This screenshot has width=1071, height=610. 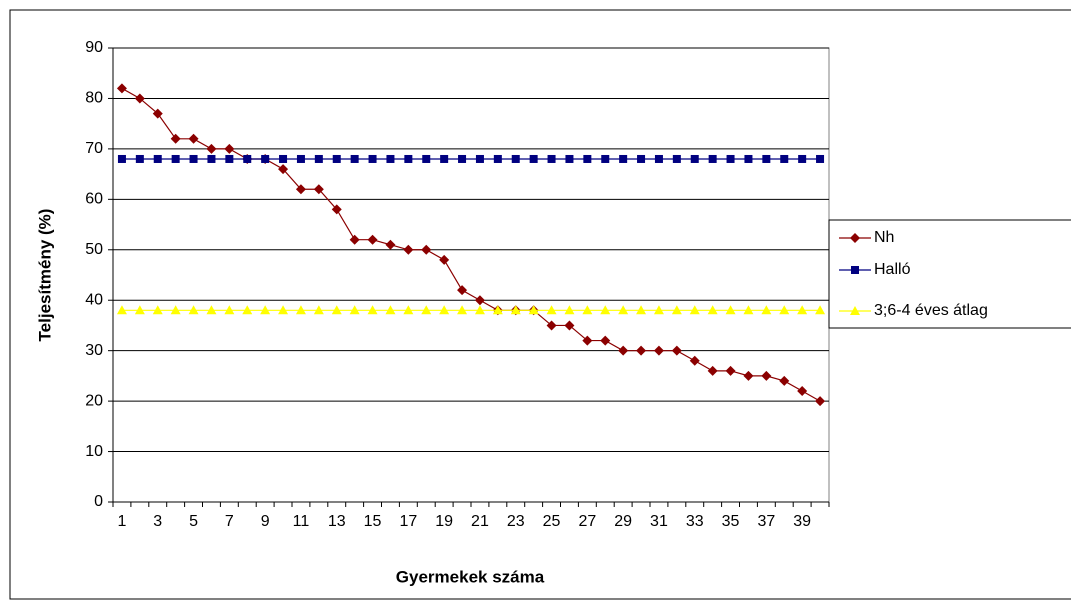 I want to click on x-tick-label: 3, so click(x=157, y=521).